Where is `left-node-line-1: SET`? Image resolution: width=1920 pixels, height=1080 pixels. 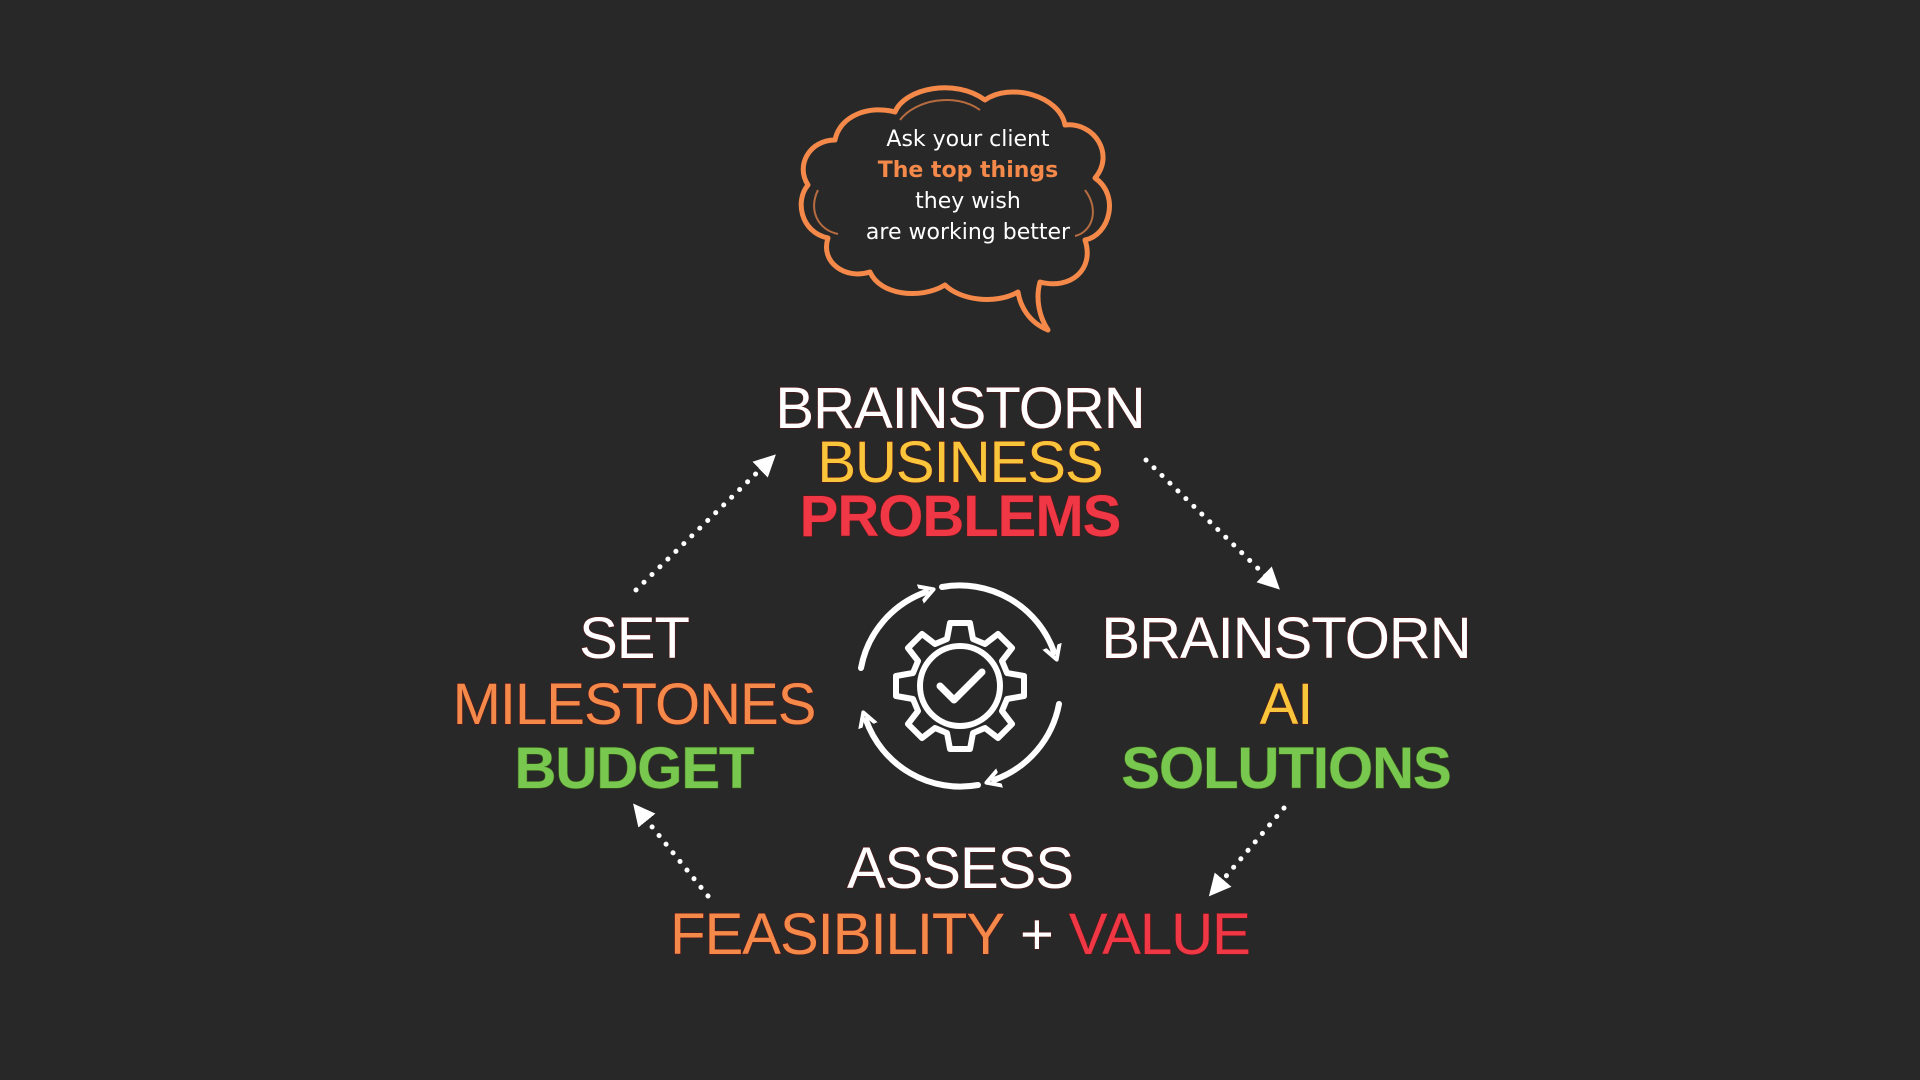 left-node-line-1: SET is located at coordinates (634, 638).